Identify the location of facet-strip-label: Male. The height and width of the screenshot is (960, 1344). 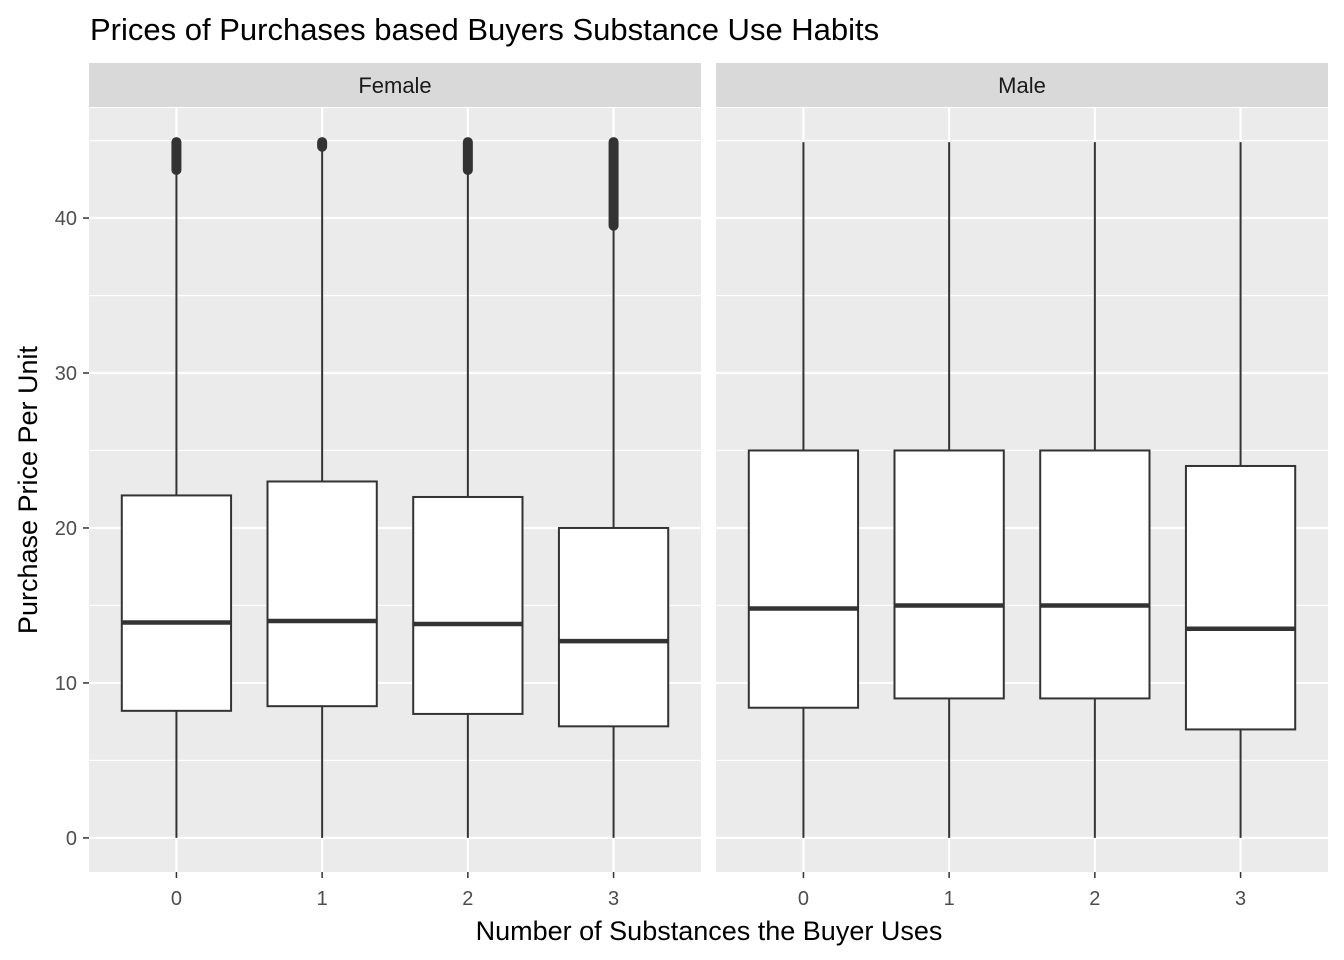
(1022, 85).